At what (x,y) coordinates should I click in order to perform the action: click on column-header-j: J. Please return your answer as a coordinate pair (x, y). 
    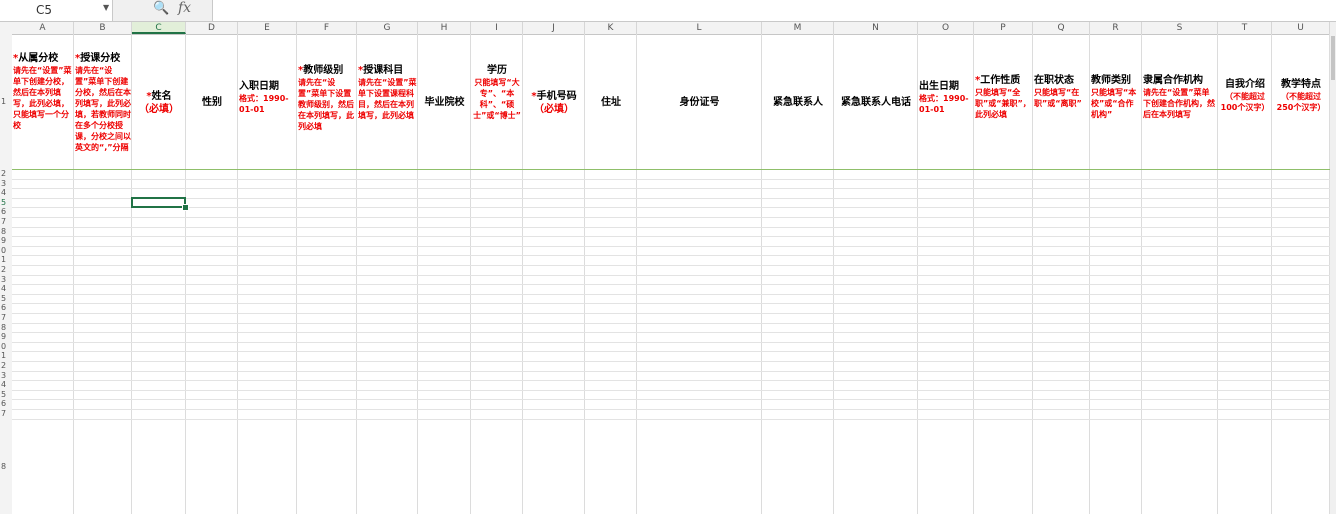
    Looking at the image, I should click on (554, 28).